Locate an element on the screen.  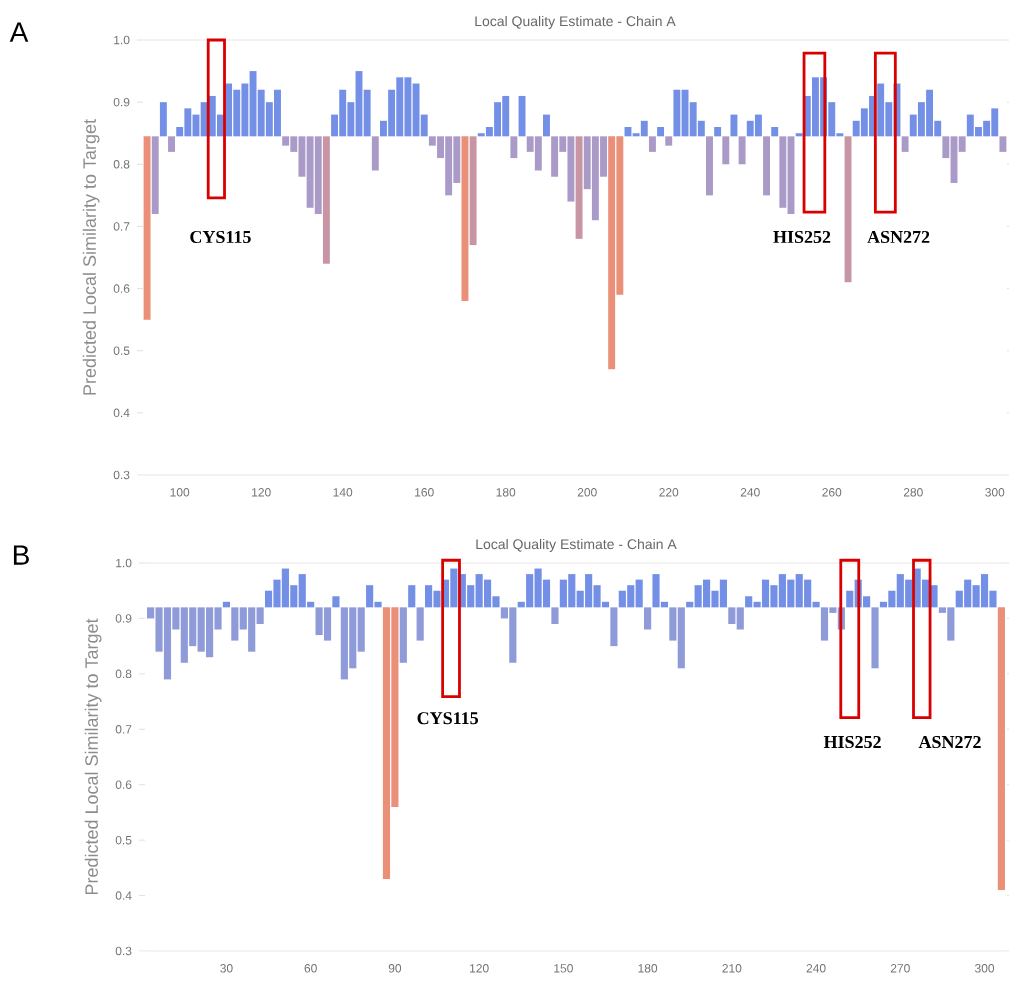
x-tick-label: 60 is located at coordinates (310, 968).